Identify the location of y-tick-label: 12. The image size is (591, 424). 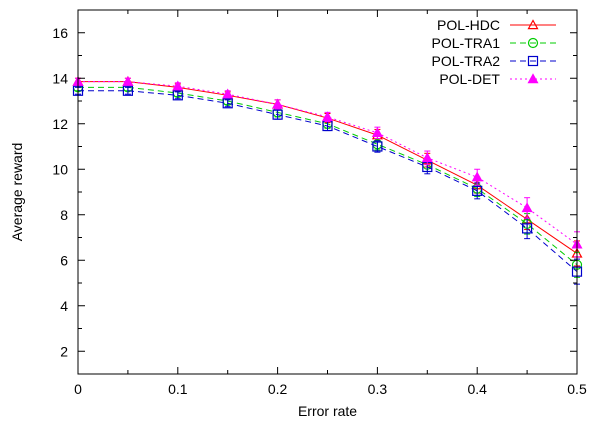
(60, 124).